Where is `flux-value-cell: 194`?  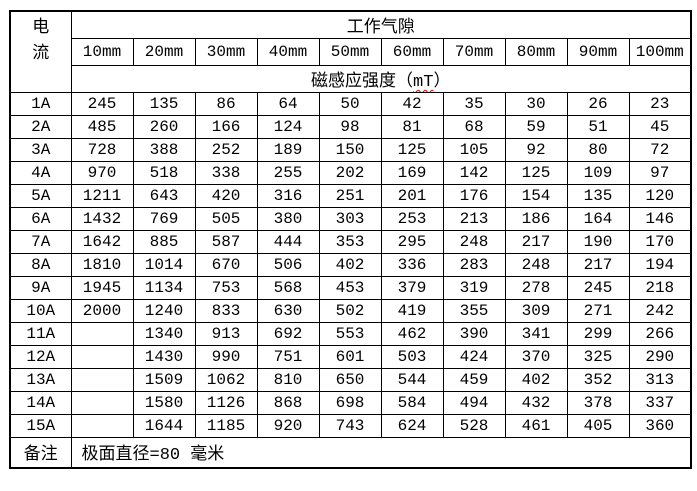 flux-value-cell: 194 is located at coordinates (660, 265).